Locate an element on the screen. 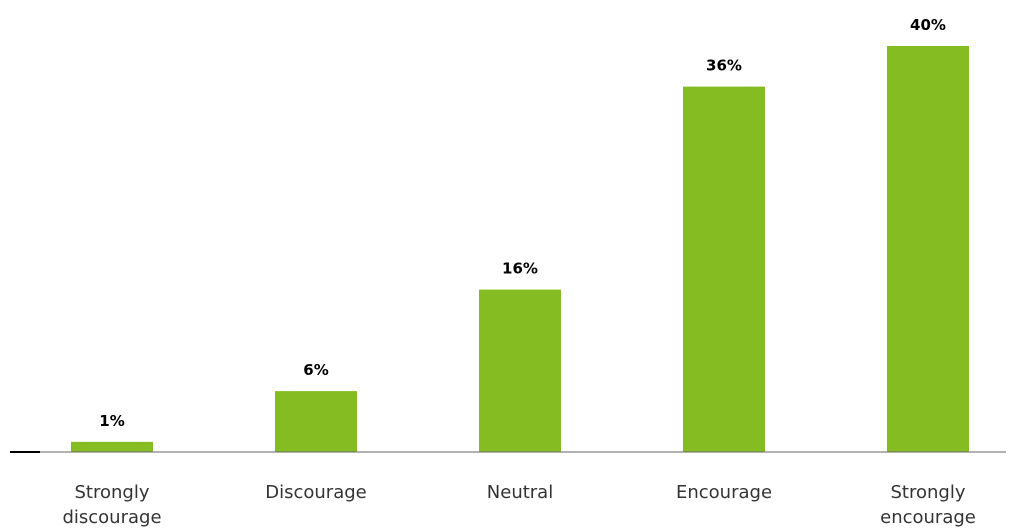 This screenshot has width=1016, height=532. category-label-2: Neutral is located at coordinates (520, 492).